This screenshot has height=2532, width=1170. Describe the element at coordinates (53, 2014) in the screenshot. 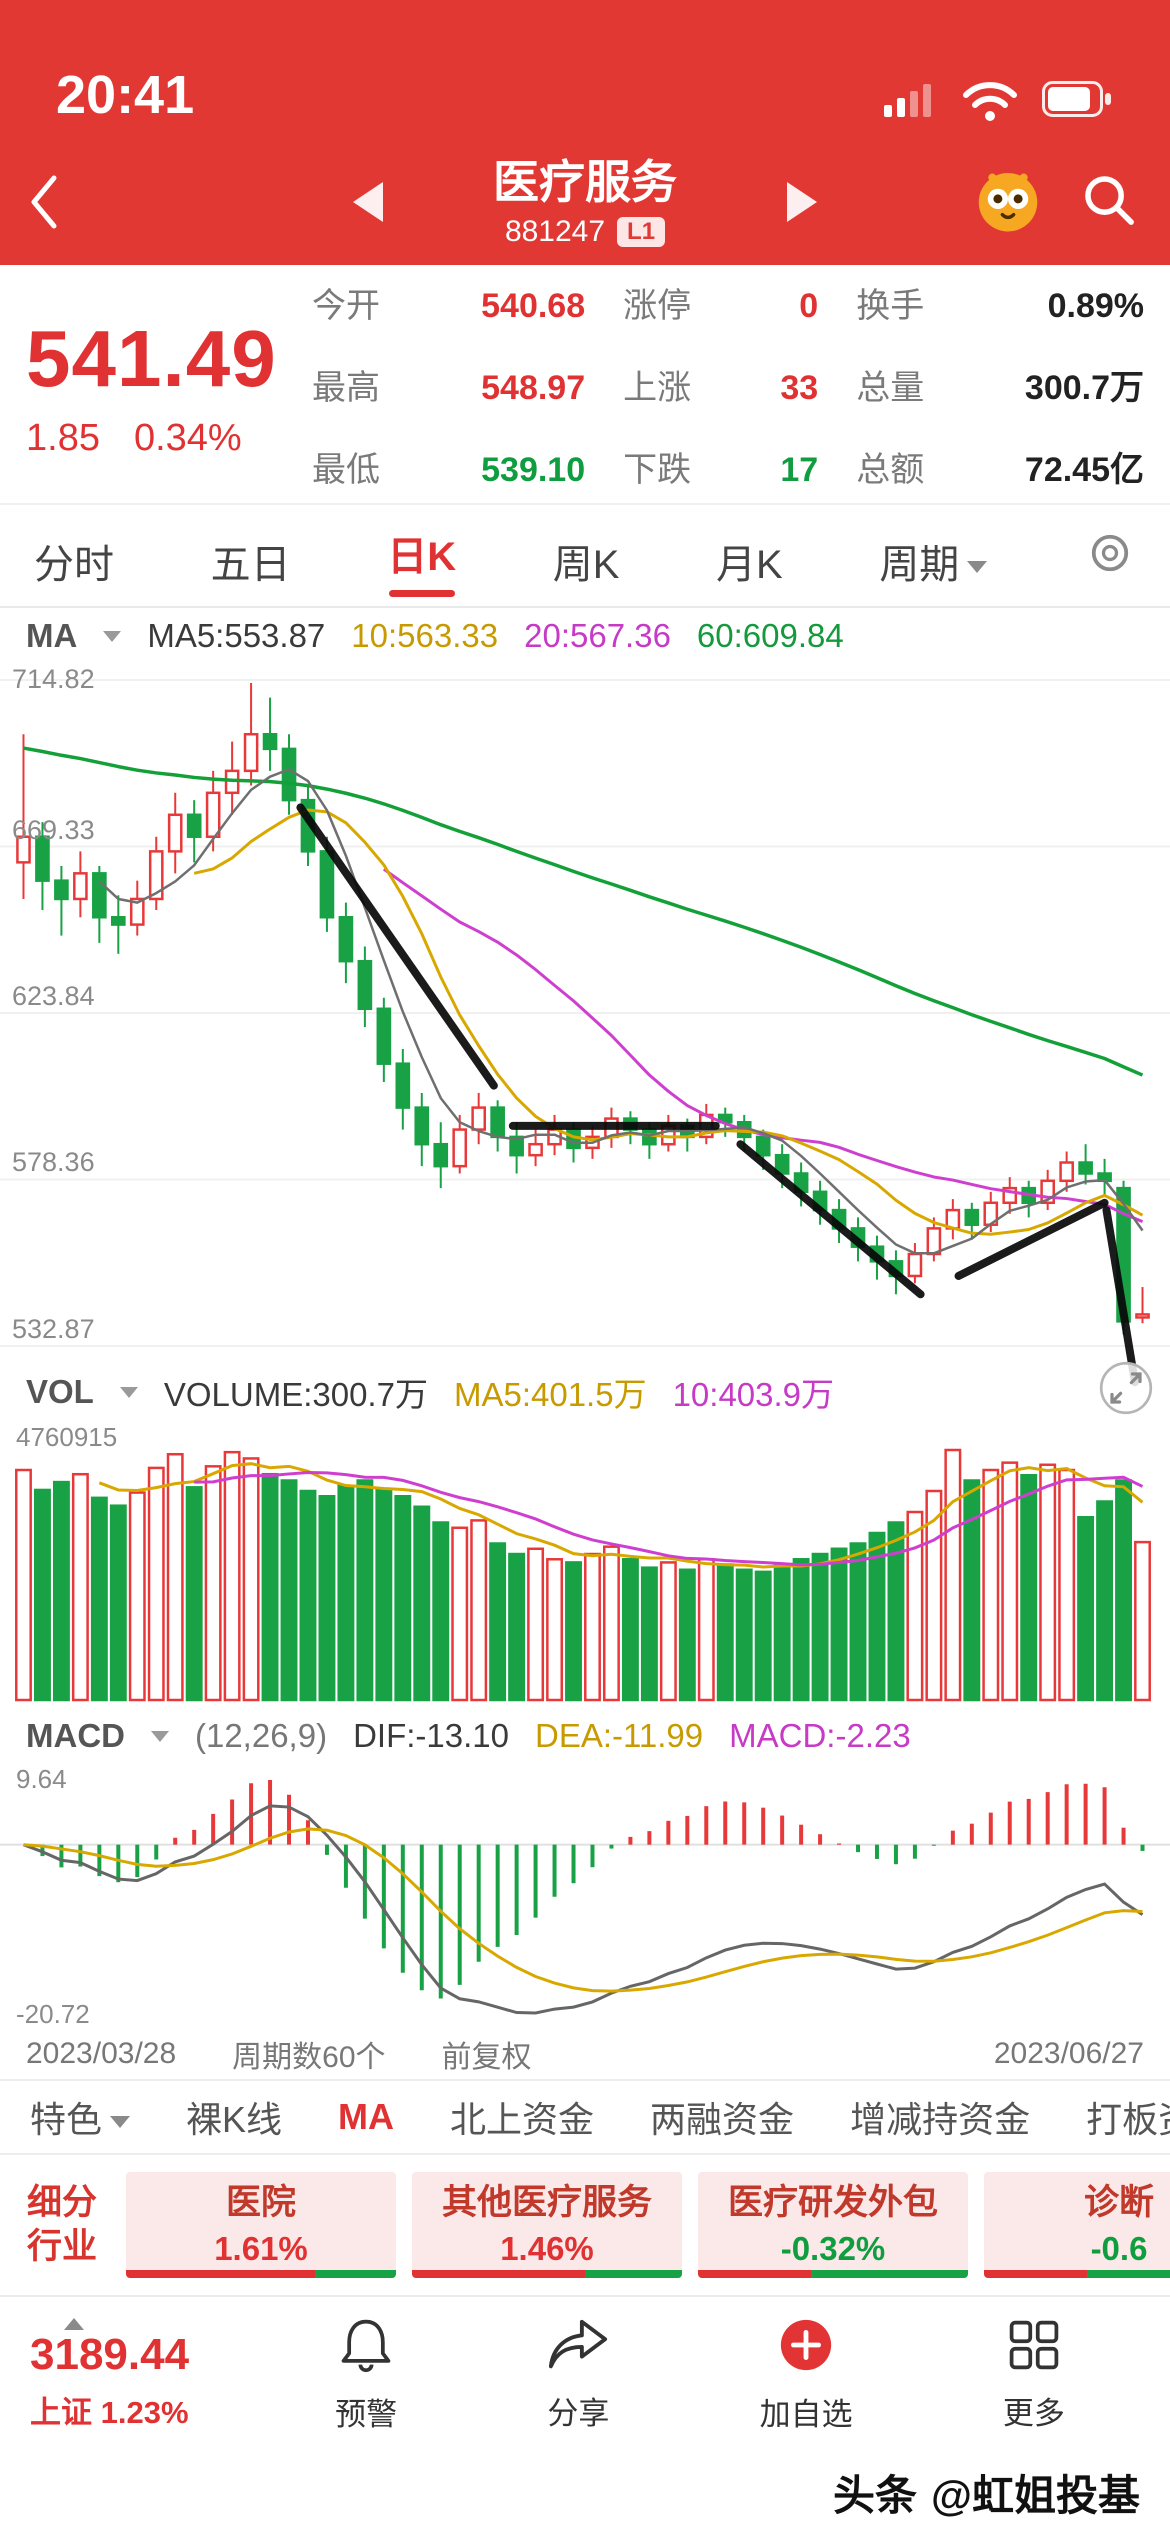

I see `macd-axis-min: -20.72` at that location.